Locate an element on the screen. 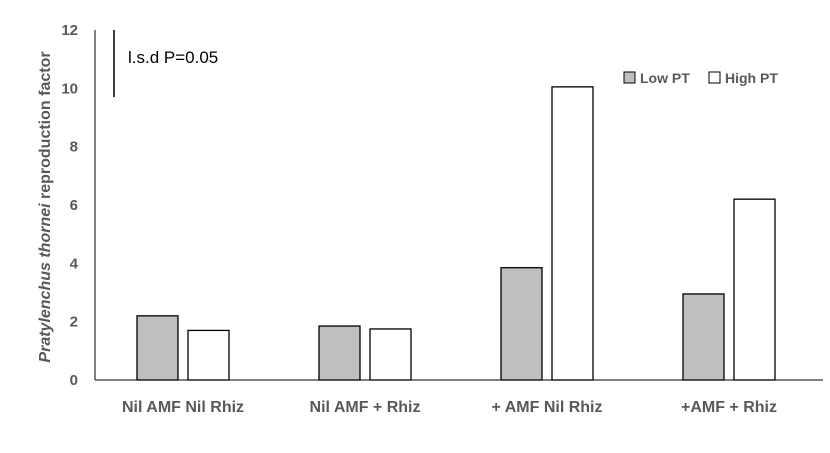 This screenshot has width=830, height=453. legend: Low PT High PT is located at coordinates (700, 78).